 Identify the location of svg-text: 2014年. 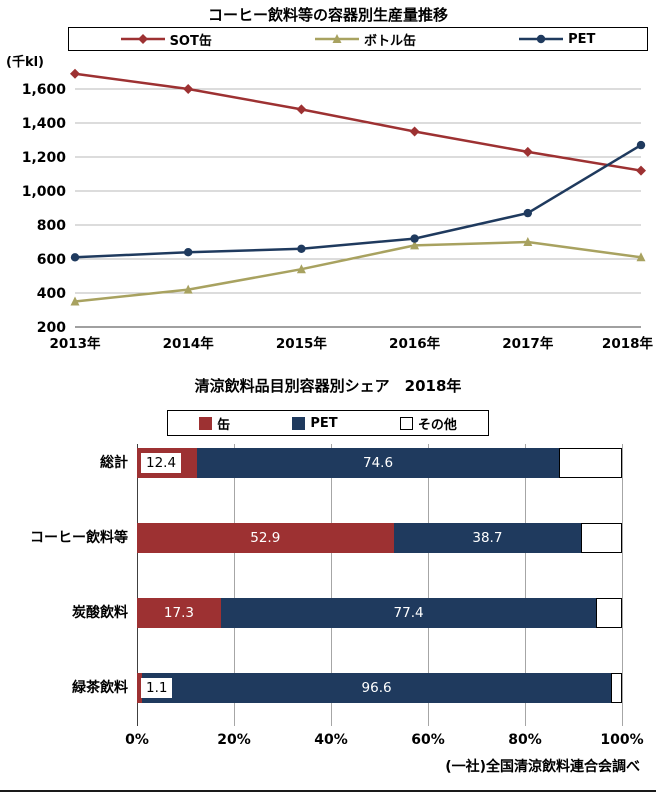
(189, 343).